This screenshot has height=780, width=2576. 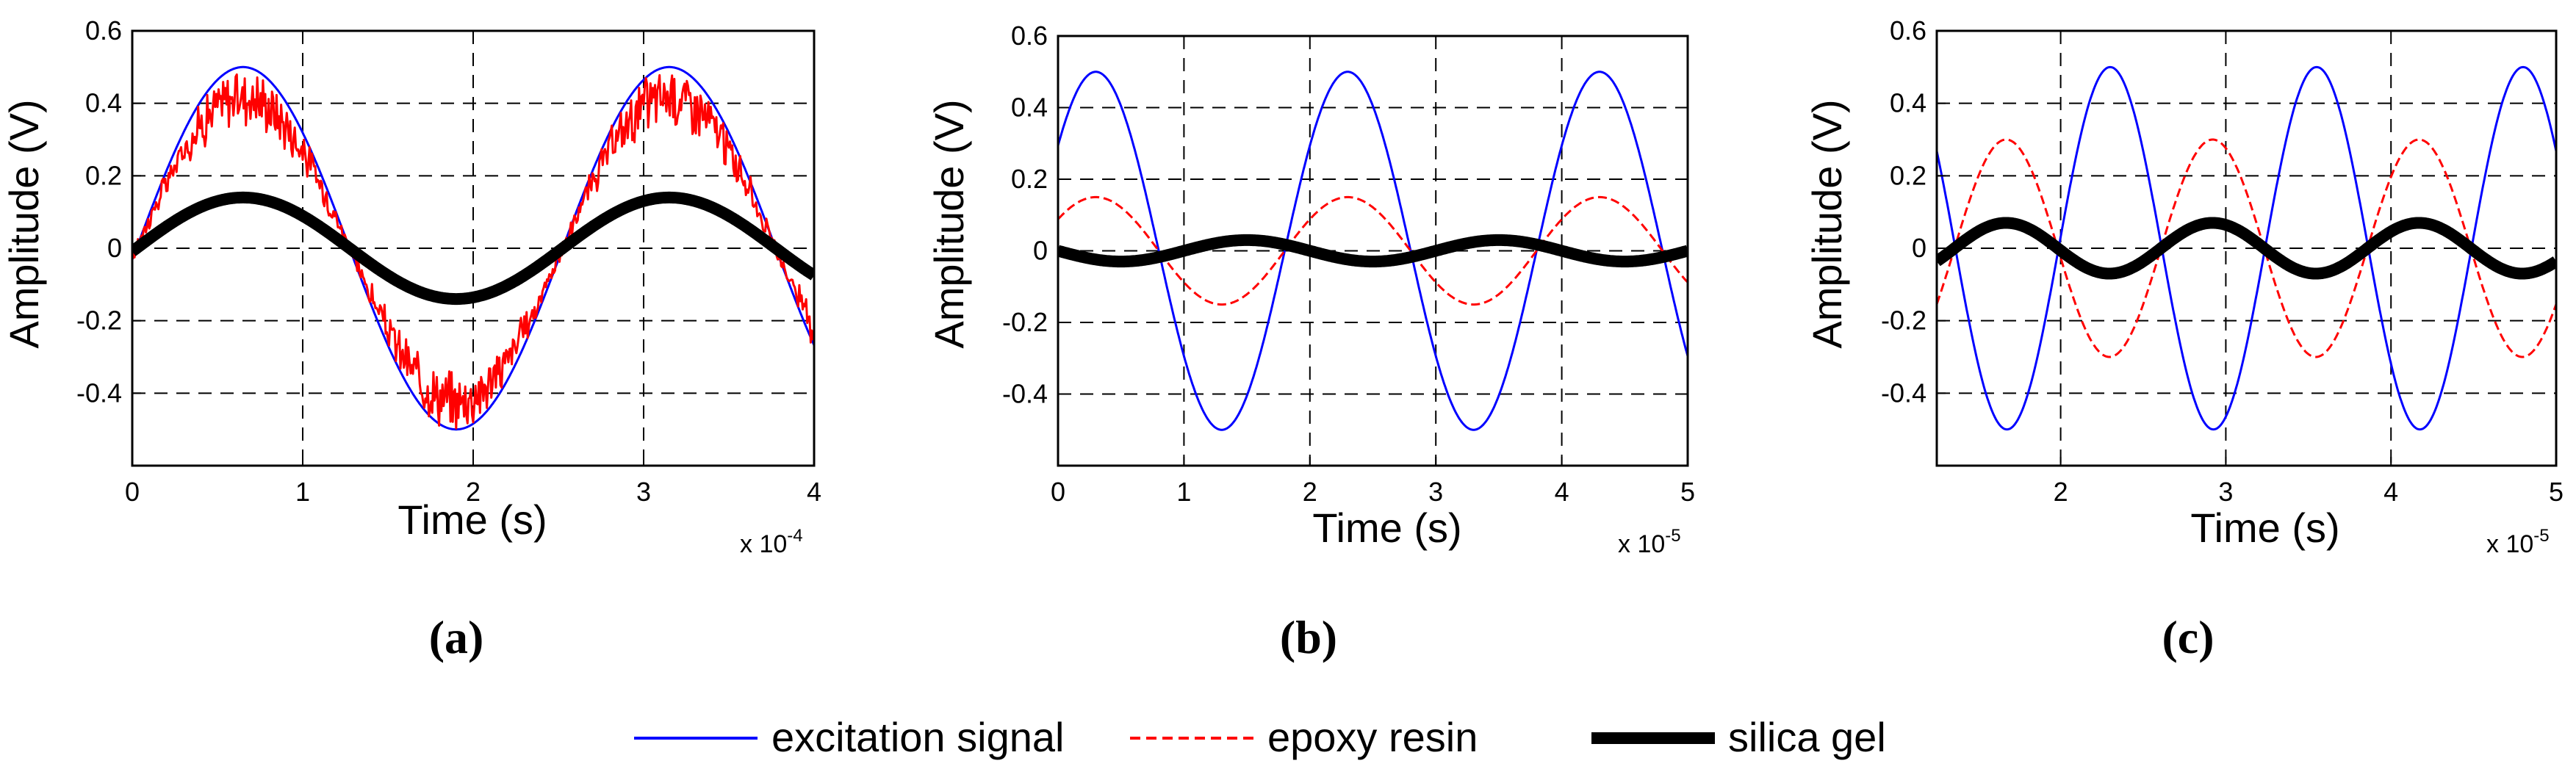 I want to click on legend-label-epoxy: epoxy resin, so click(x=1372, y=737).